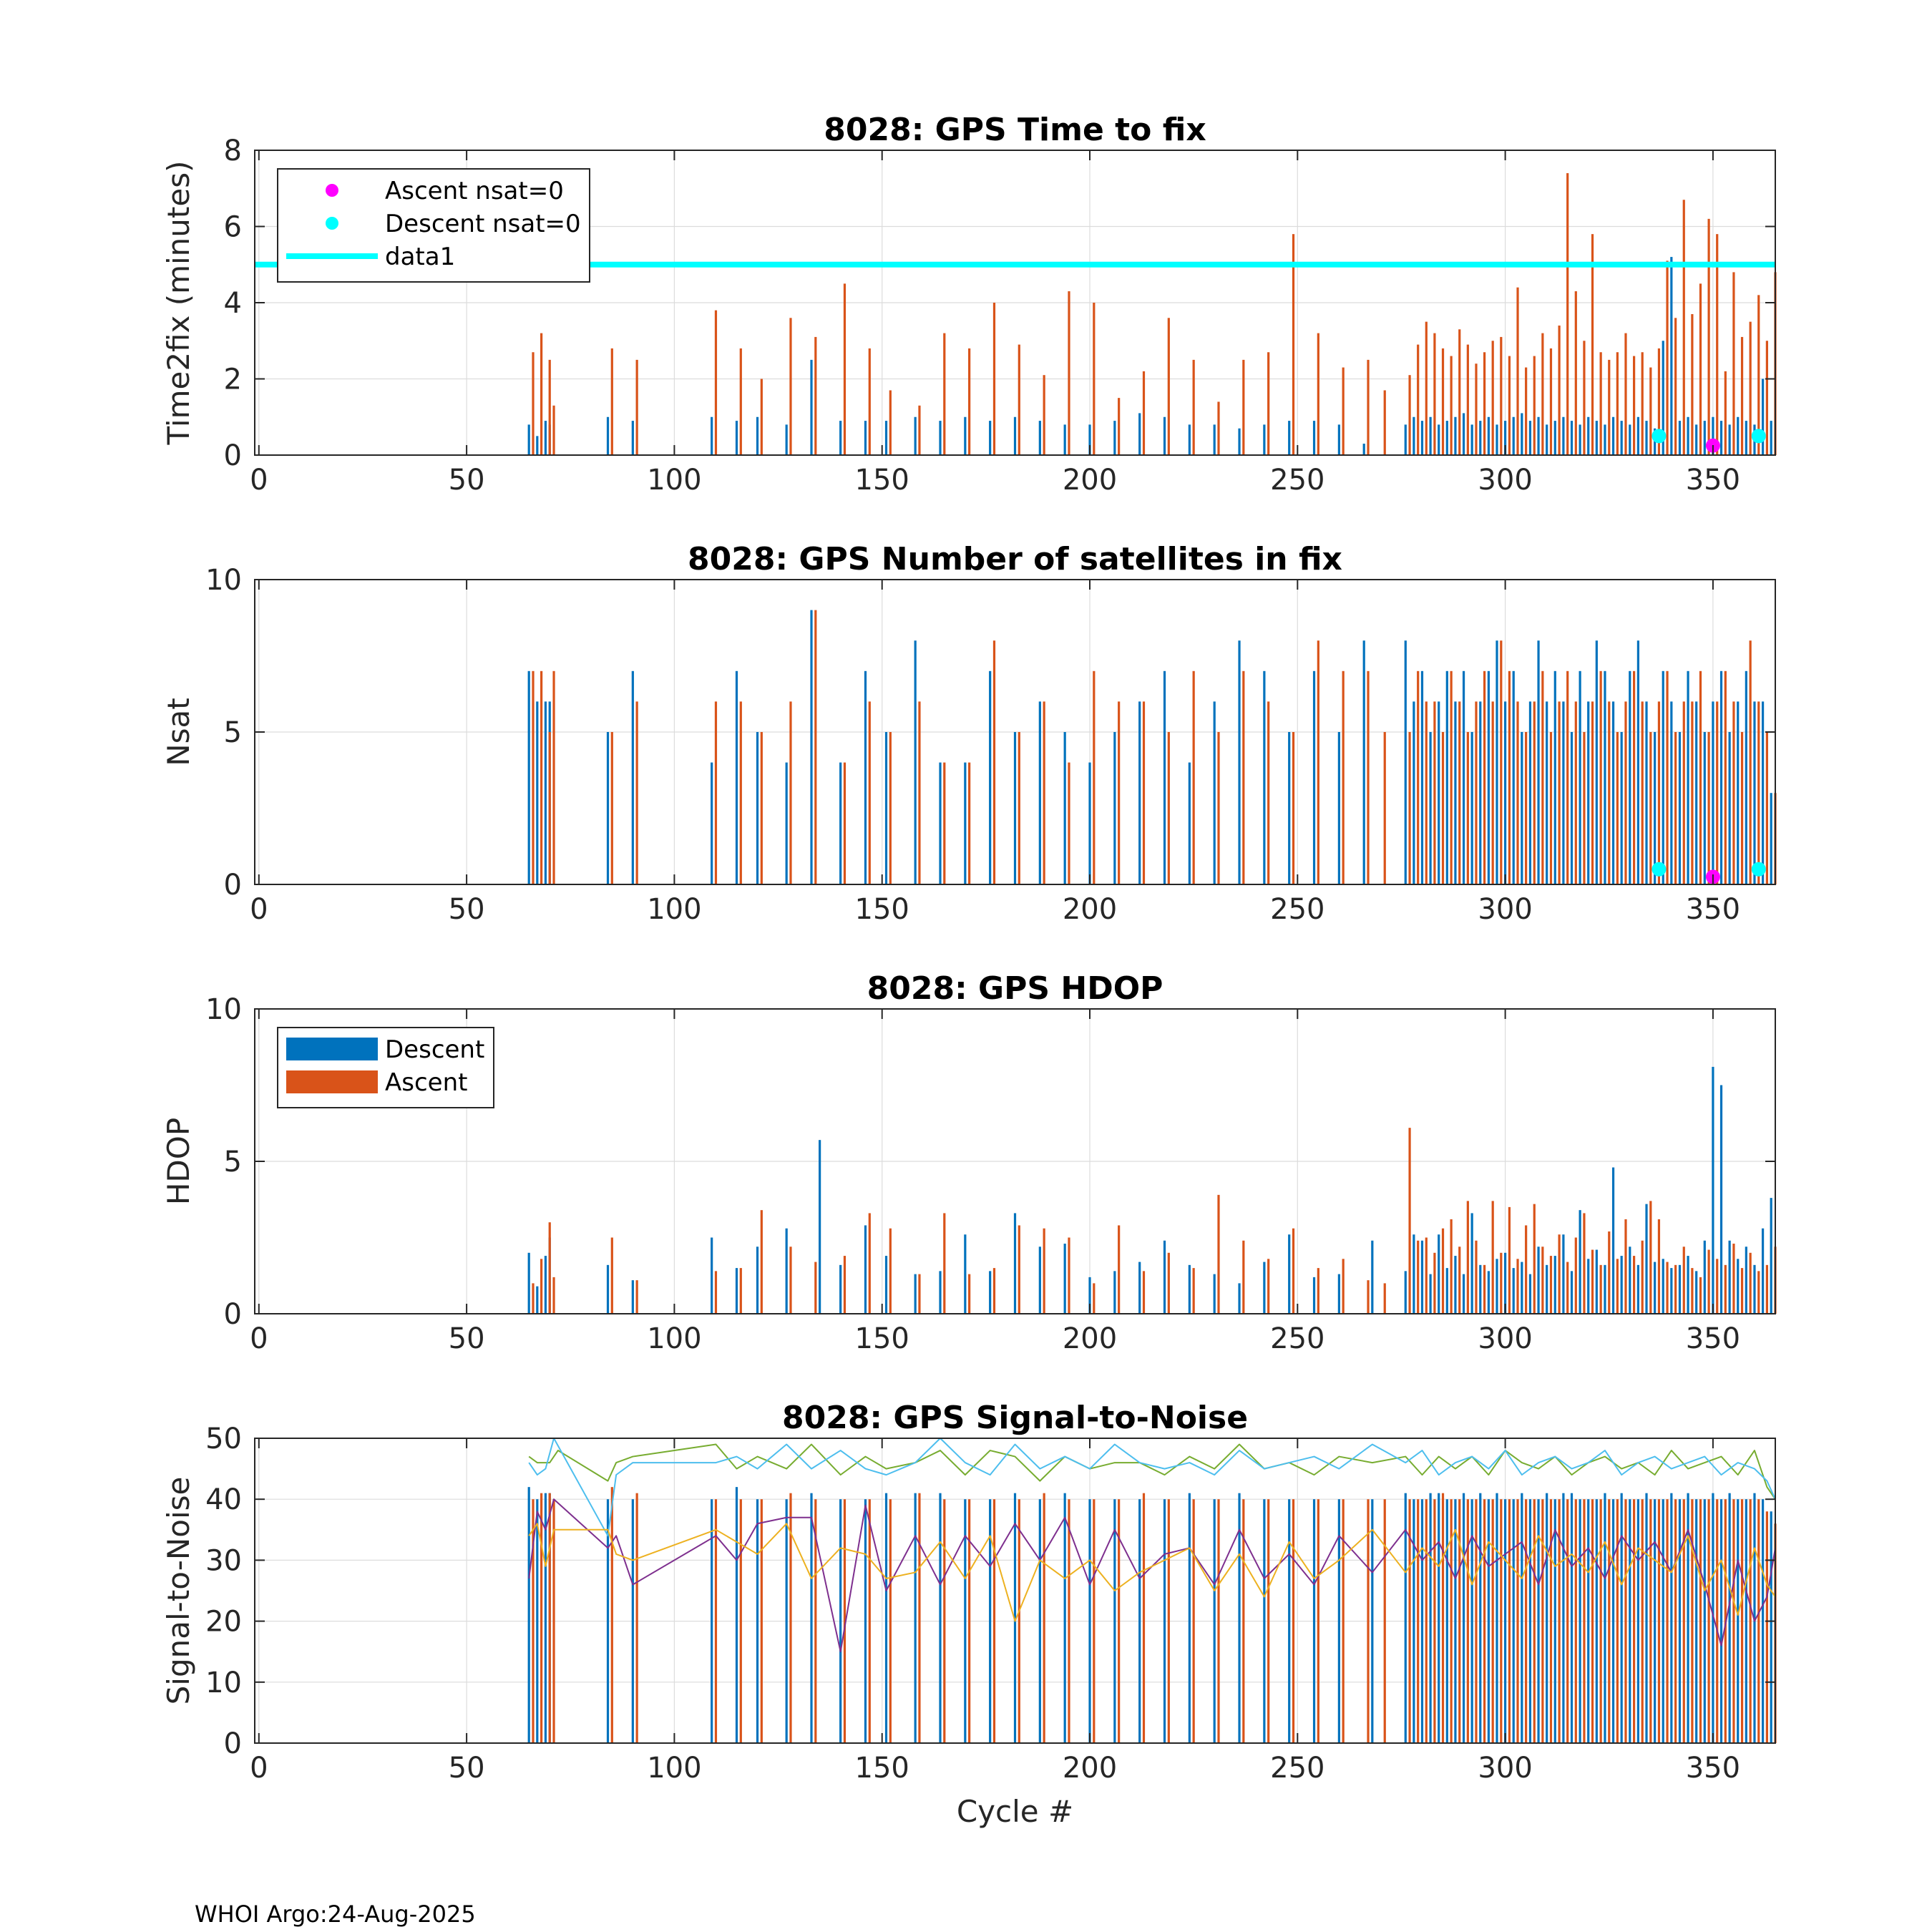  What do you see at coordinates (1713, 909) in the screenshot?
I see `x-tick-label: 350` at bounding box center [1713, 909].